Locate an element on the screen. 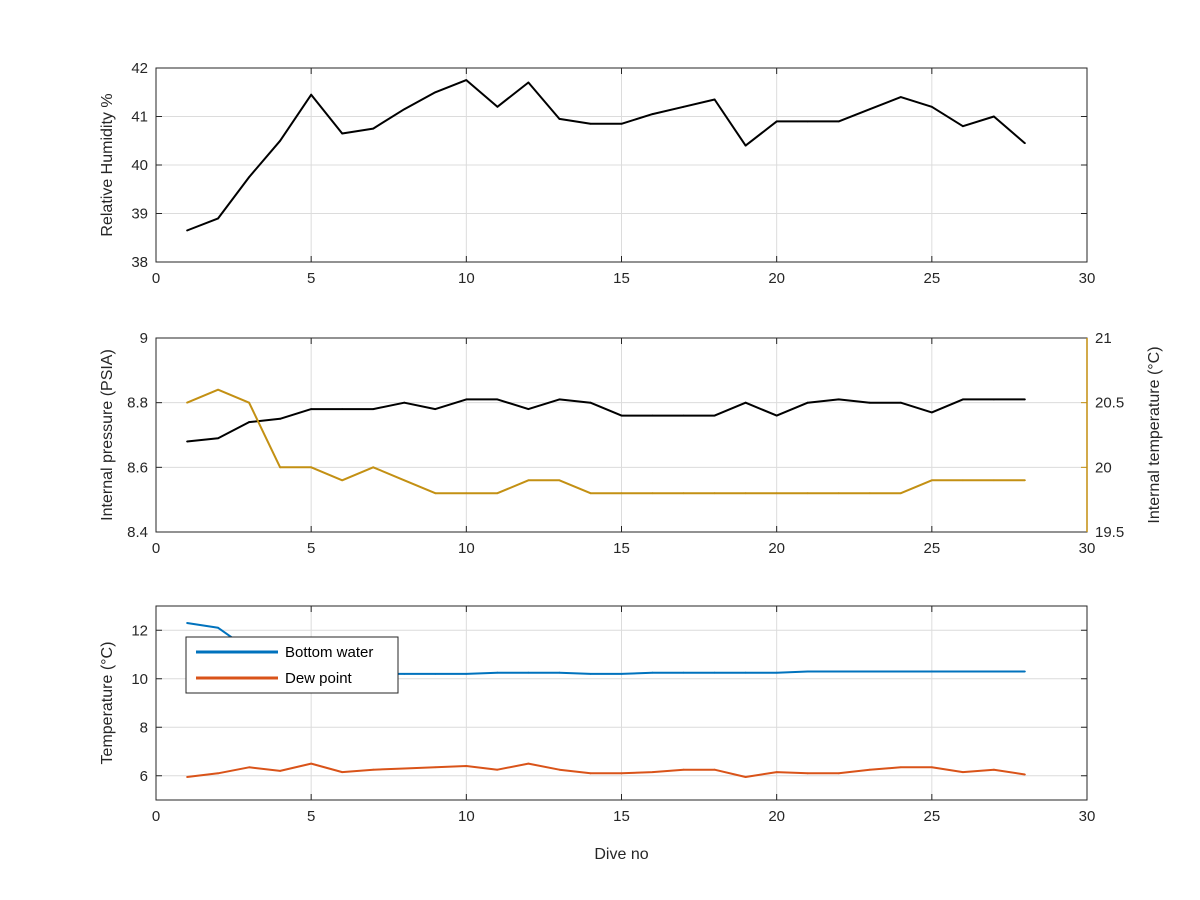 This screenshot has height=900, width=1200. x-axis-label: Dive no is located at coordinates (621, 854).